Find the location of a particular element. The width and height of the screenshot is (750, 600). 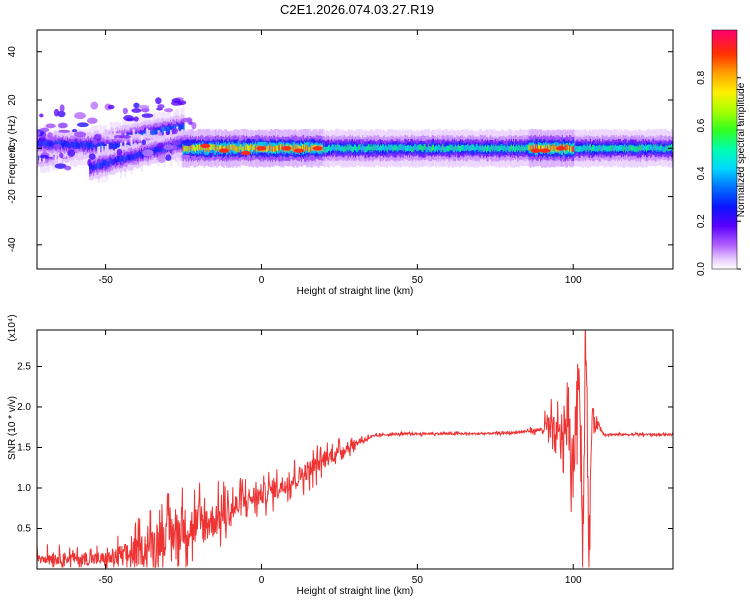

y-tick-label: 40 is located at coordinates (12, 52).